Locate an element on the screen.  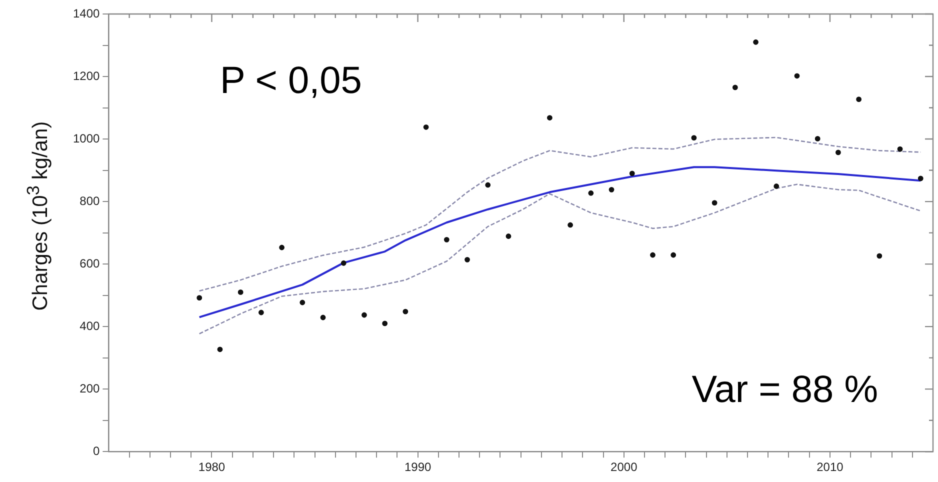
annotation: P < 0,05 is located at coordinates (291, 81).